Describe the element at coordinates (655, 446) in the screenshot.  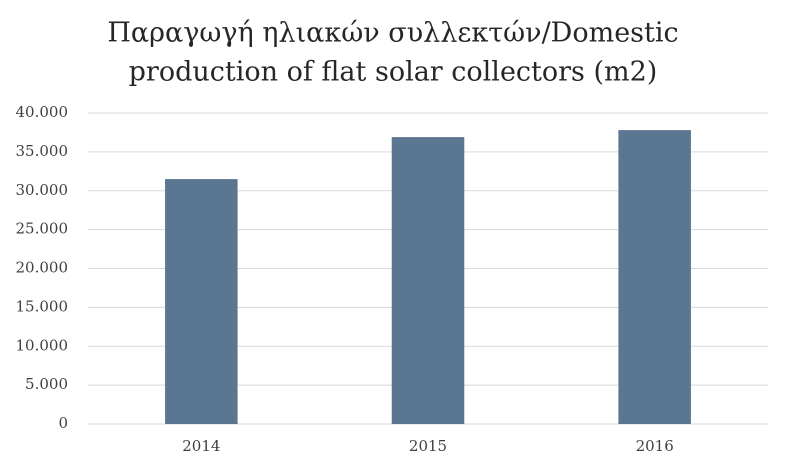
I see `x-tick-label: 2016` at that location.